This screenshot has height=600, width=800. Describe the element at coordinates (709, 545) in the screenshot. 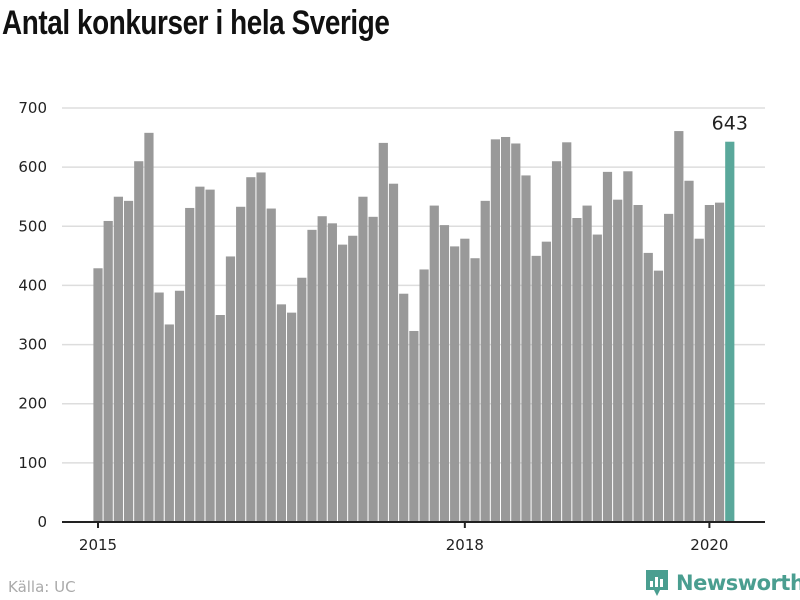

I see `x-tick-label: 2020` at that location.